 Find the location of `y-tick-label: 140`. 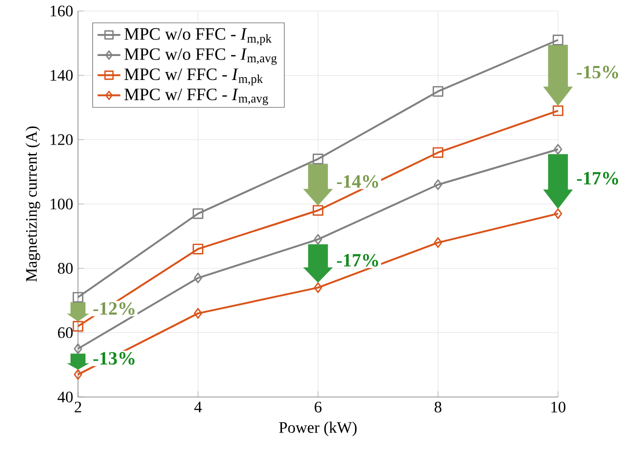

y-tick-label: 140 is located at coordinates (61, 75).